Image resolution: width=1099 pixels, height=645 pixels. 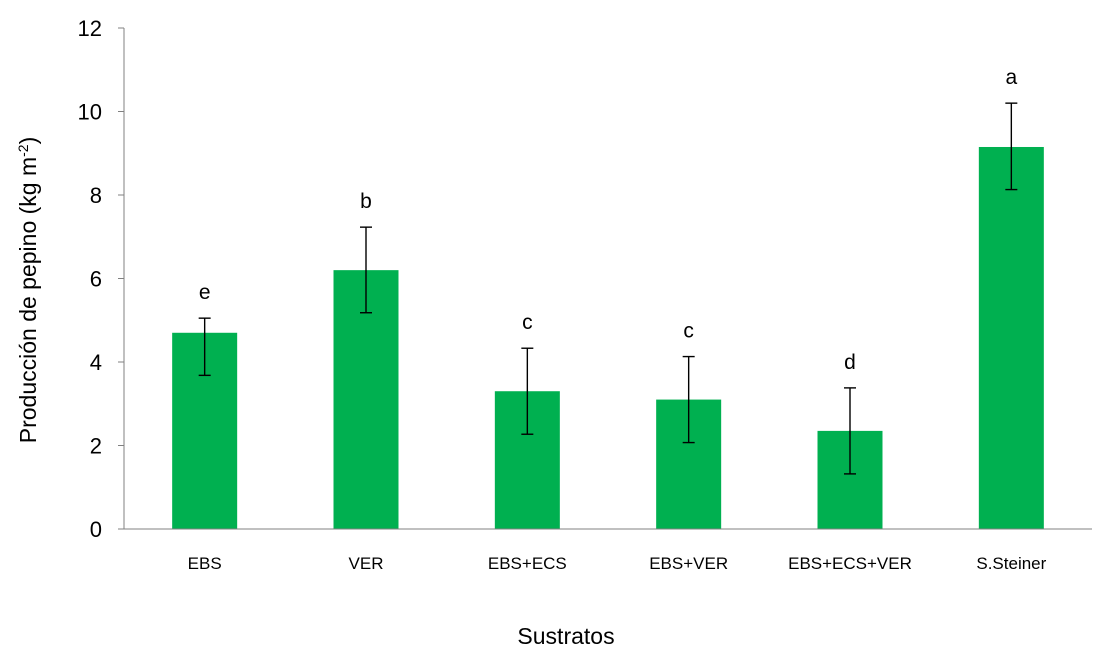 I want to click on bar, so click(x=1011, y=338).